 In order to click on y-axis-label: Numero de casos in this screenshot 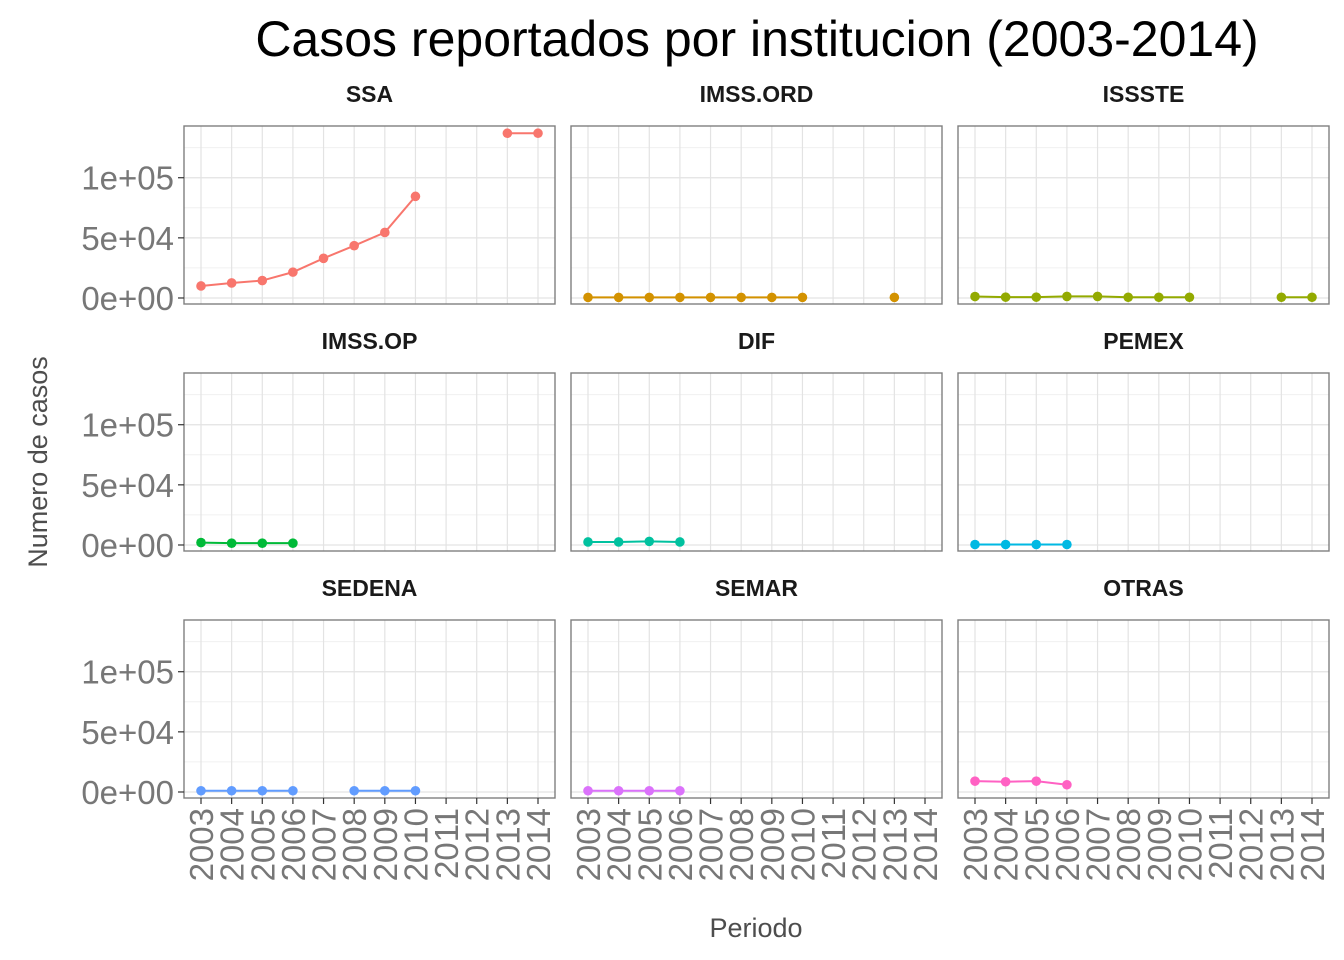, I will do `click(38, 462)`.